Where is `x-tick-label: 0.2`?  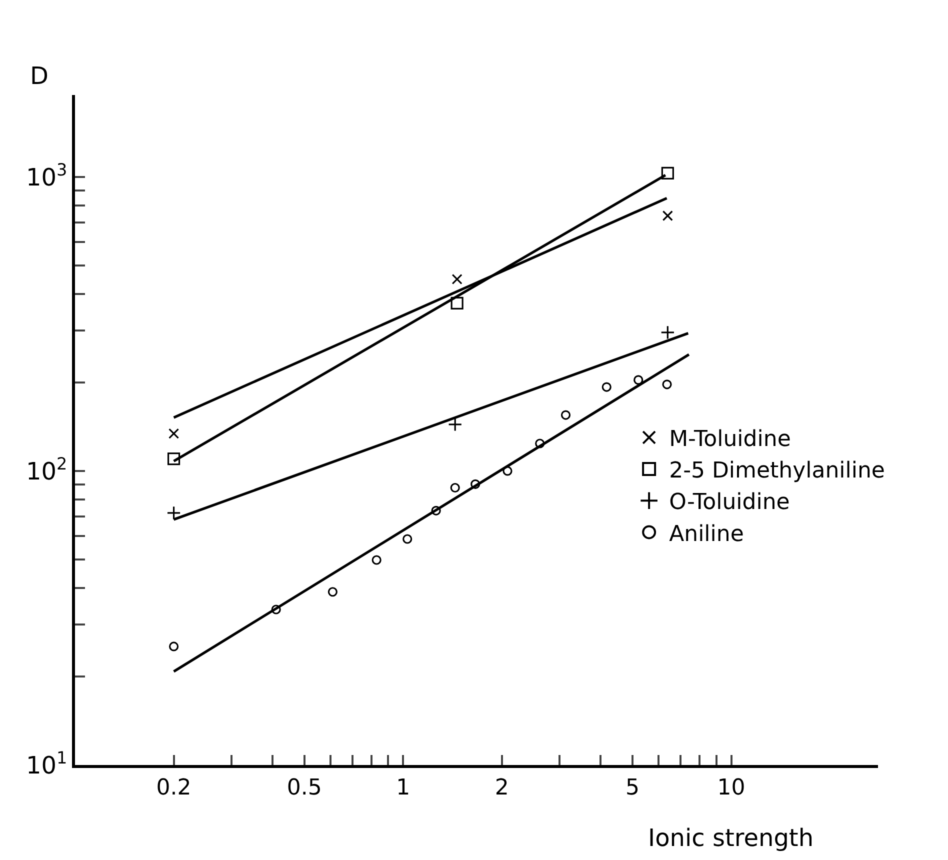 x-tick-label: 0.2 is located at coordinates (174, 787).